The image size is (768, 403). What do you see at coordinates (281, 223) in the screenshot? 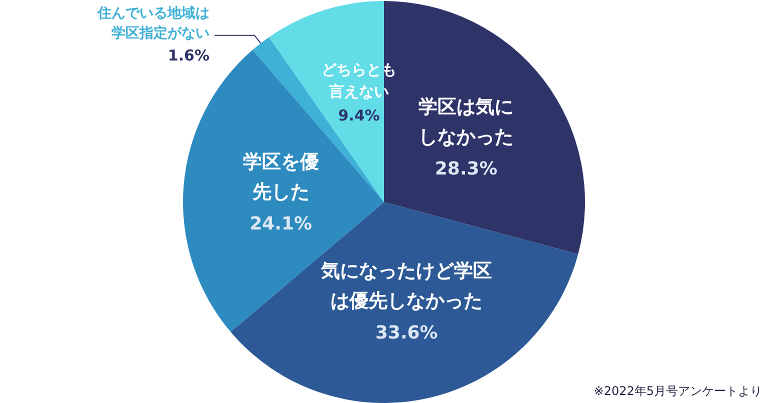
I see `data-label: 24.1%` at bounding box center [281, 223].